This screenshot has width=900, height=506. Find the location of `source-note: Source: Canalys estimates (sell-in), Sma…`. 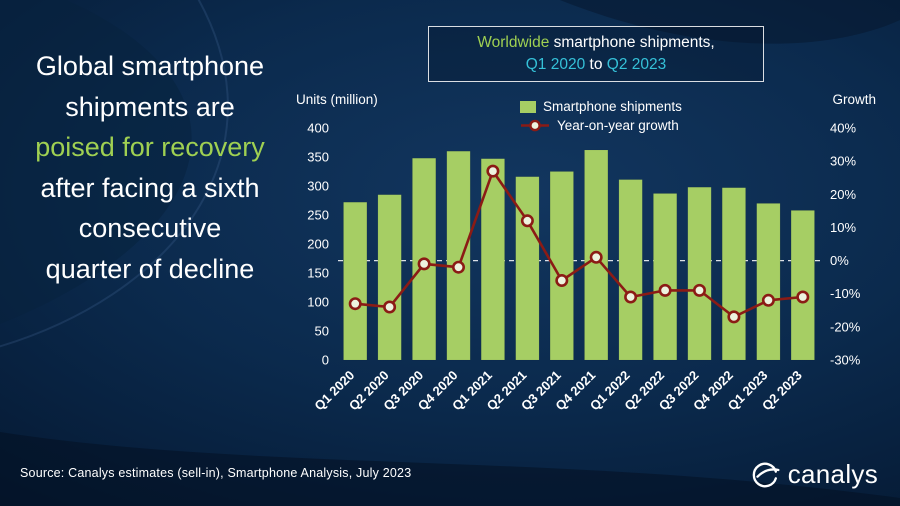

source-note: Source: Canalys estimates (sell-in), Sma… is located at coordinates (216, 473).